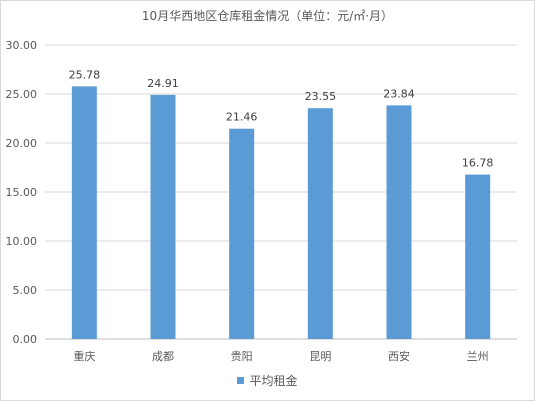 Image resolution: width=535 pixels, height=401 pixels. I want to click on chart-title: 10月华西地区仓库租金情况（单位：元/㎡·月）, so click(267, 16).